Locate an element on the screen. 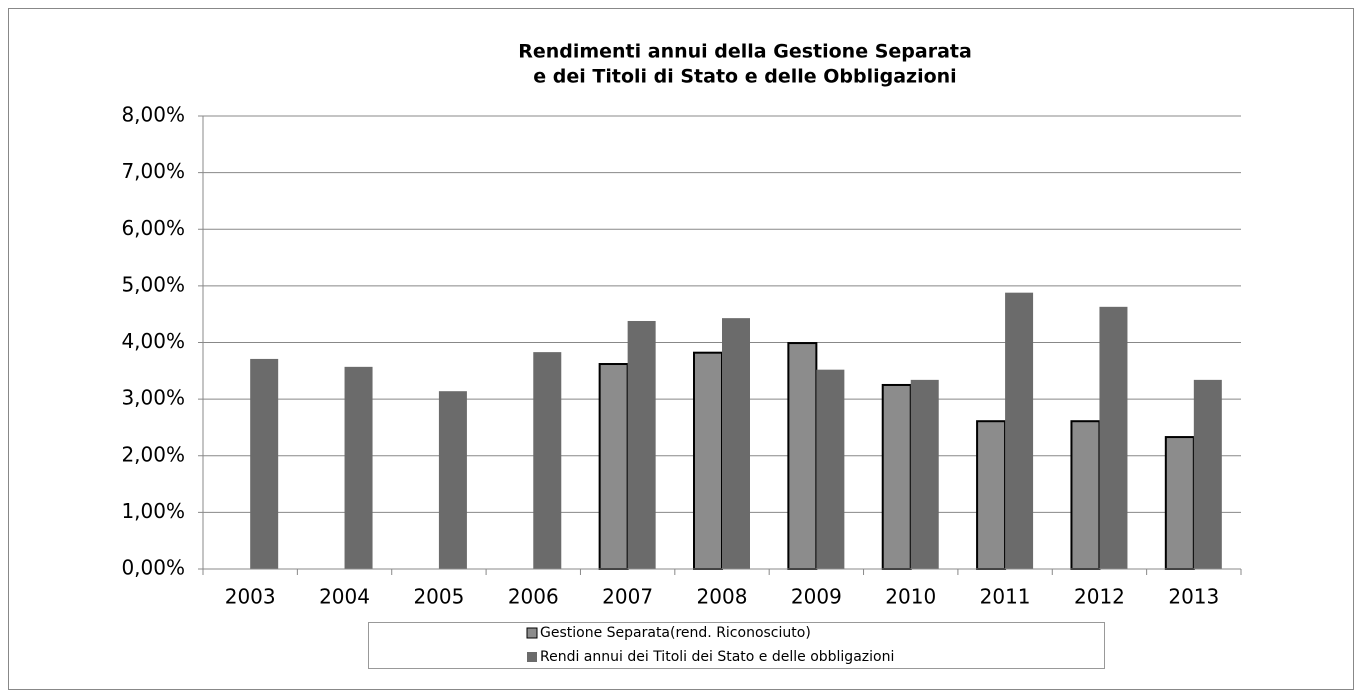  x-tick-label: 2010 is located at coordinates (910, 597).